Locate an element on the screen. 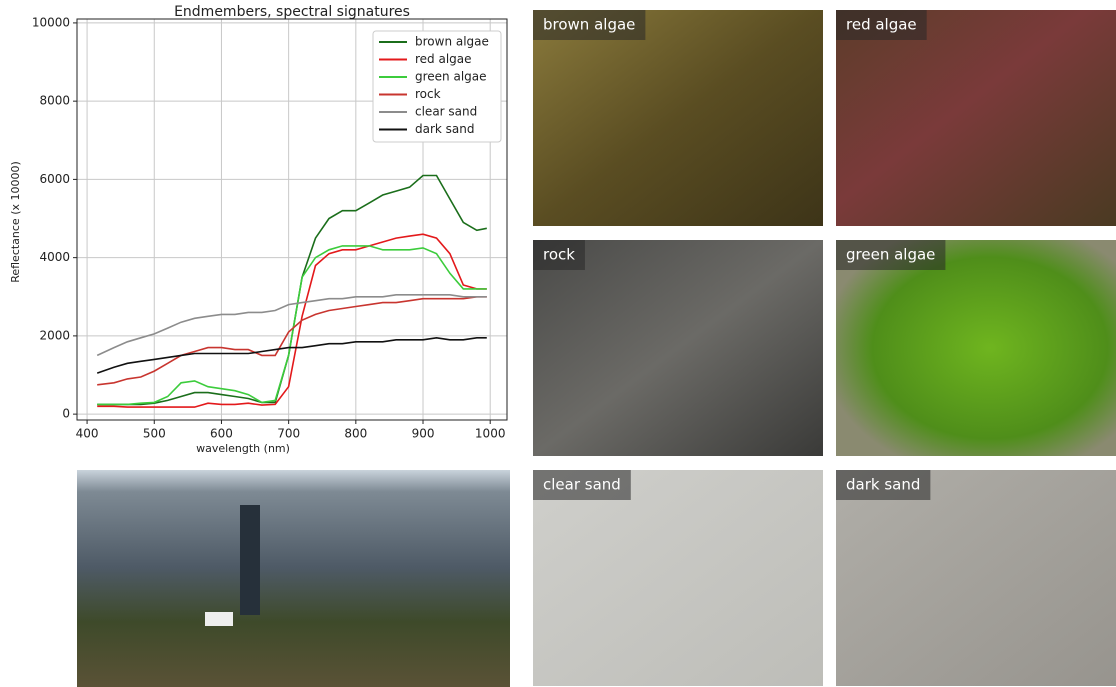 The width and height of the screenshot is (1116, 687). legend-label: brown algae is located at coordinates (452, 42).